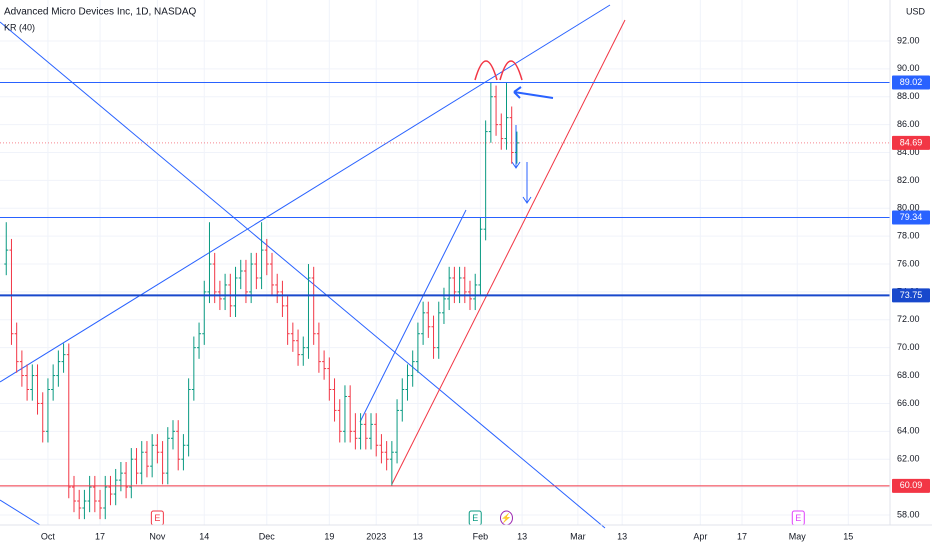  Describe the element at coordinates (908, 124) in the screenshot. I see `y-tick-label: 86.00` at that location.